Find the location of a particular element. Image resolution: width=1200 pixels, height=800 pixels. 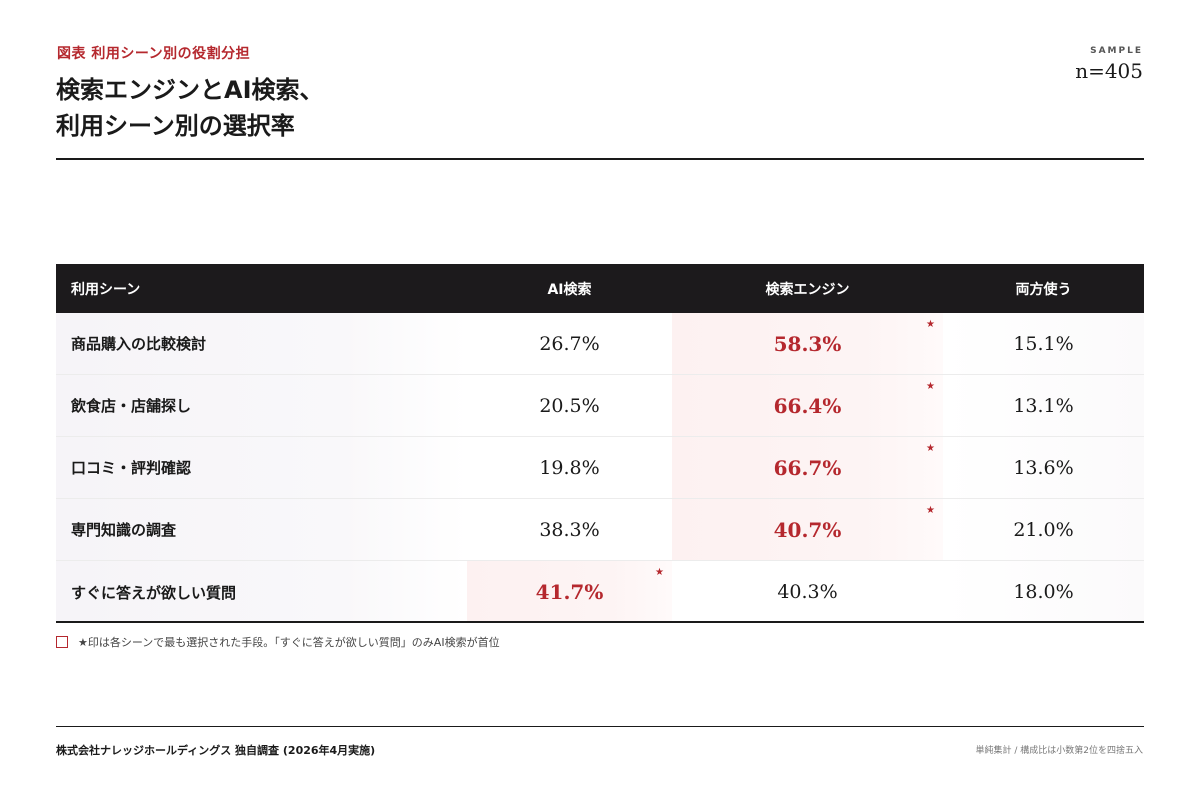

footer-source: 株式会社ナレッジホールディングス 独自調査 (2026年4月実施) is located at coordinates (216, 750).